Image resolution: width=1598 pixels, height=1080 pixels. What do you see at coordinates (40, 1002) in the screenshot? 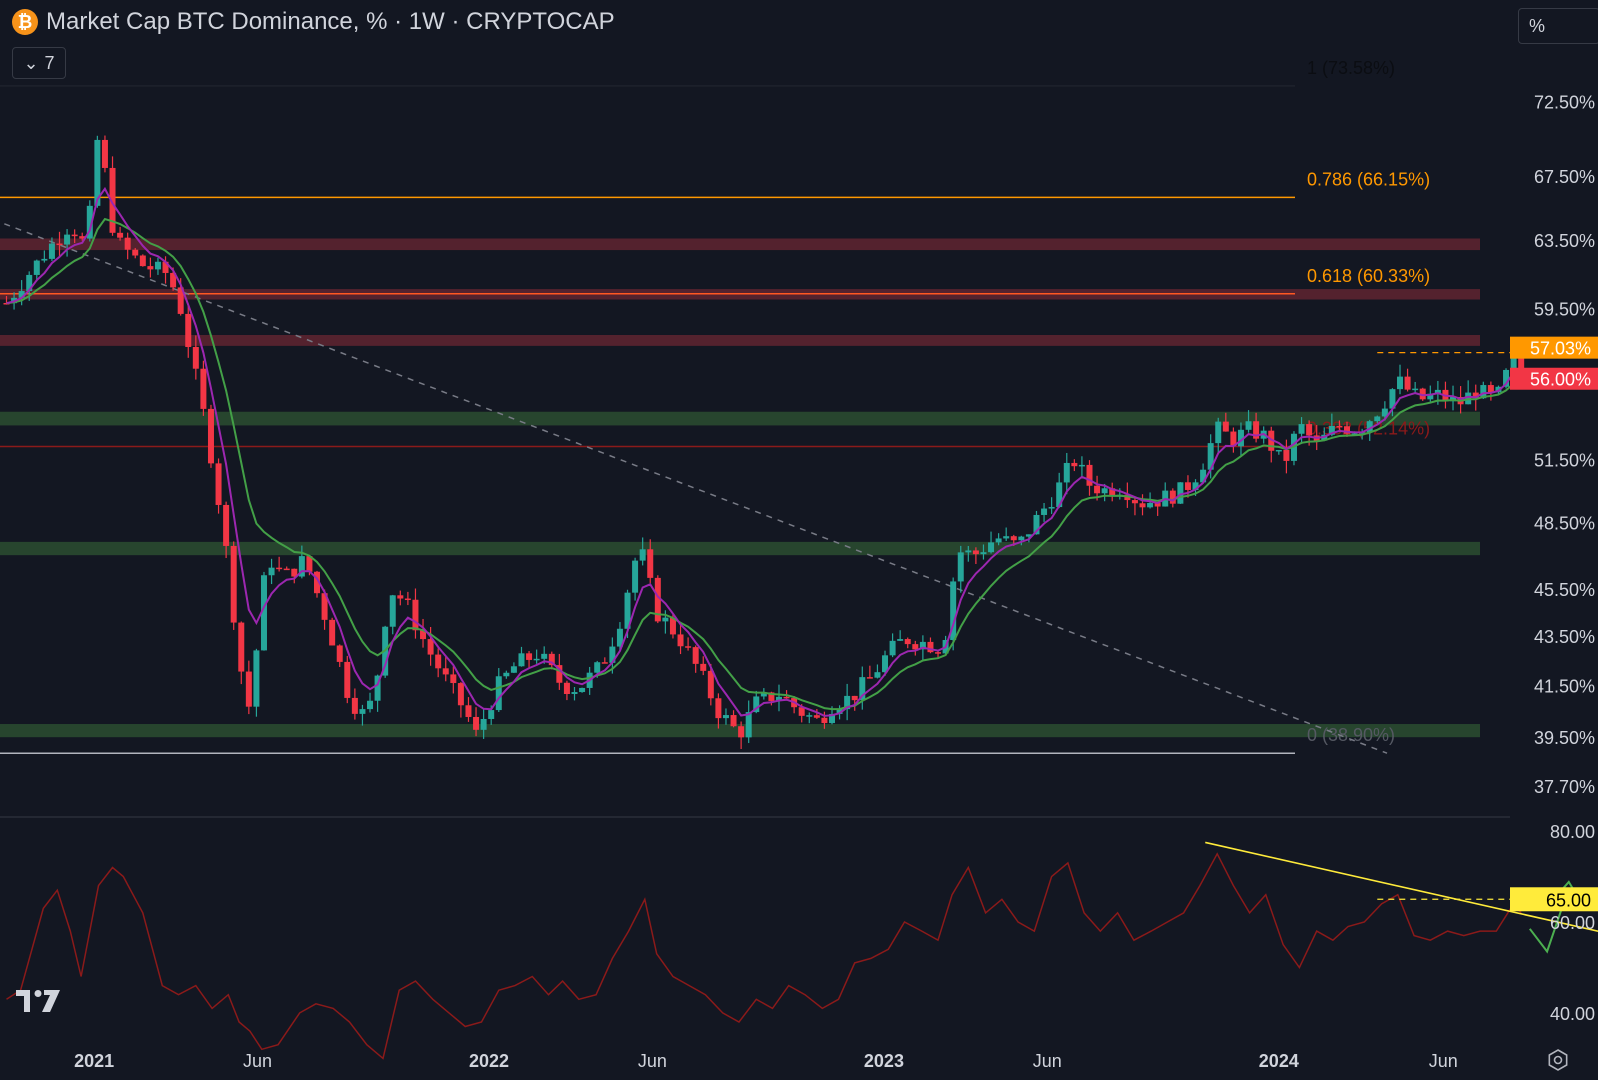
I see `tradingview-logo-icon` at bounding box center [40, 1002].